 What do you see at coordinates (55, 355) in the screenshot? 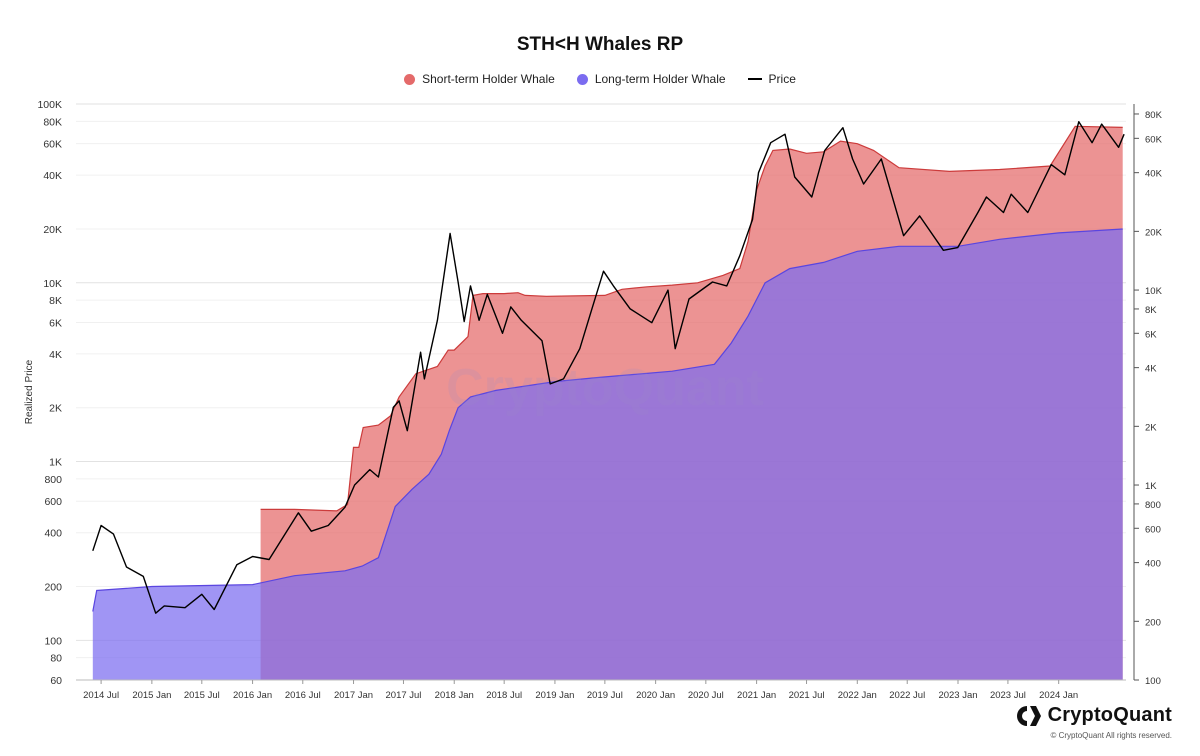
I see `y-tick-label: 4K` at bounding box center [55, 355].